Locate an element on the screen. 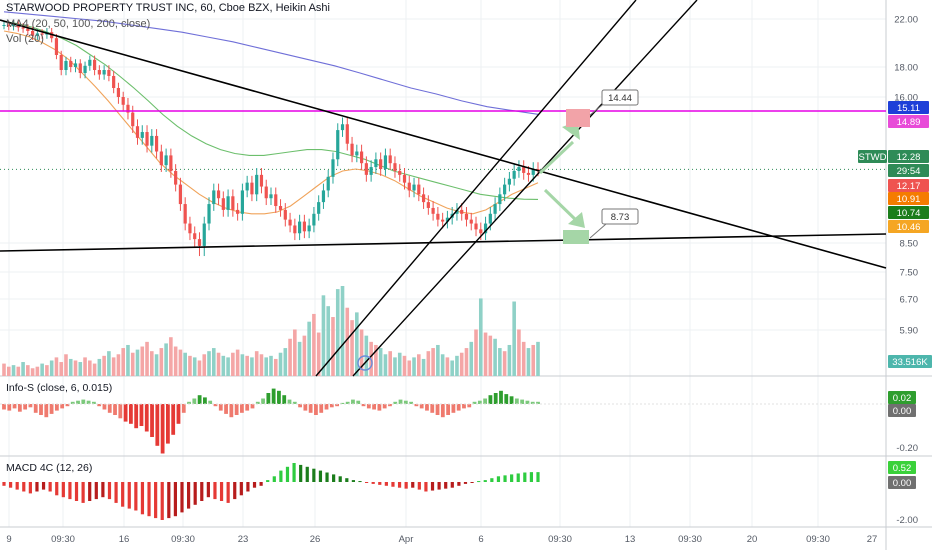 This screenshot has width=932, height=550. price-badge-5: 12.17 is located at coordinates (909, 186).